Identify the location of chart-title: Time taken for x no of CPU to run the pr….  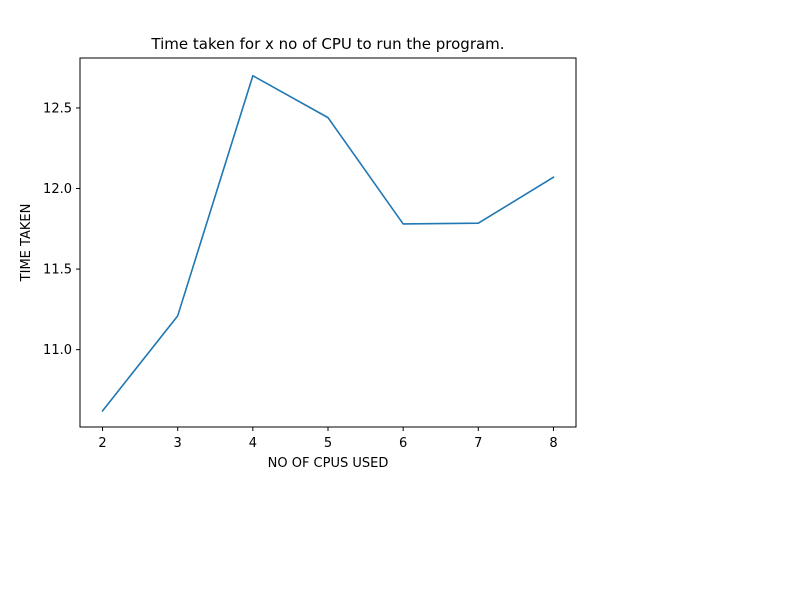
(327, 44).